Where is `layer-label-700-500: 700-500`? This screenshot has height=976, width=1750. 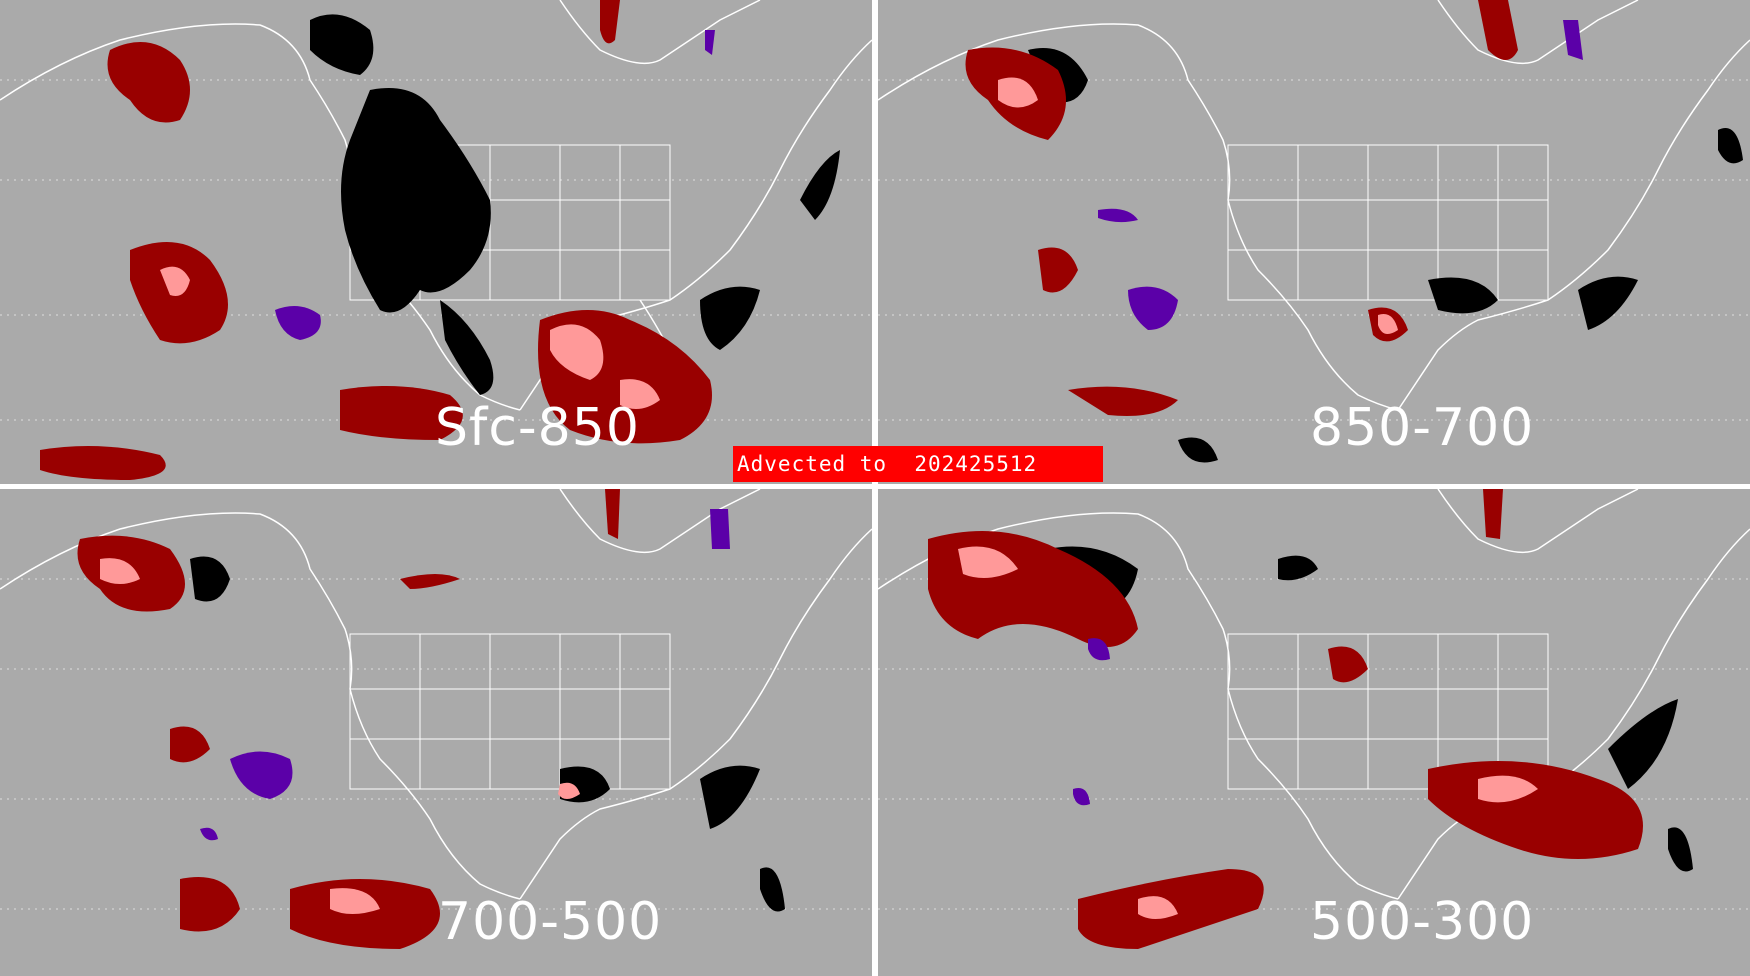 layer-label-700-500: 700-500 is located at coordinates (550, 922).